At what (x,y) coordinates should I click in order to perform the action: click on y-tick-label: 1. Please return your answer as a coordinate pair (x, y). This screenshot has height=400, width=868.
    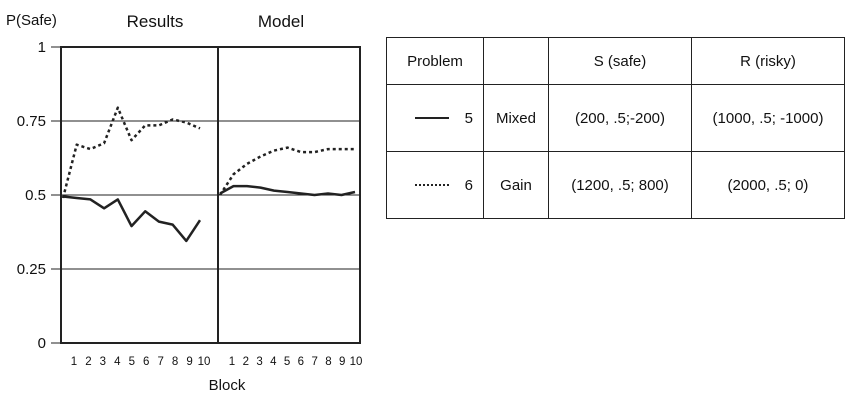
    Looking at the image, I should click on (42, 47).